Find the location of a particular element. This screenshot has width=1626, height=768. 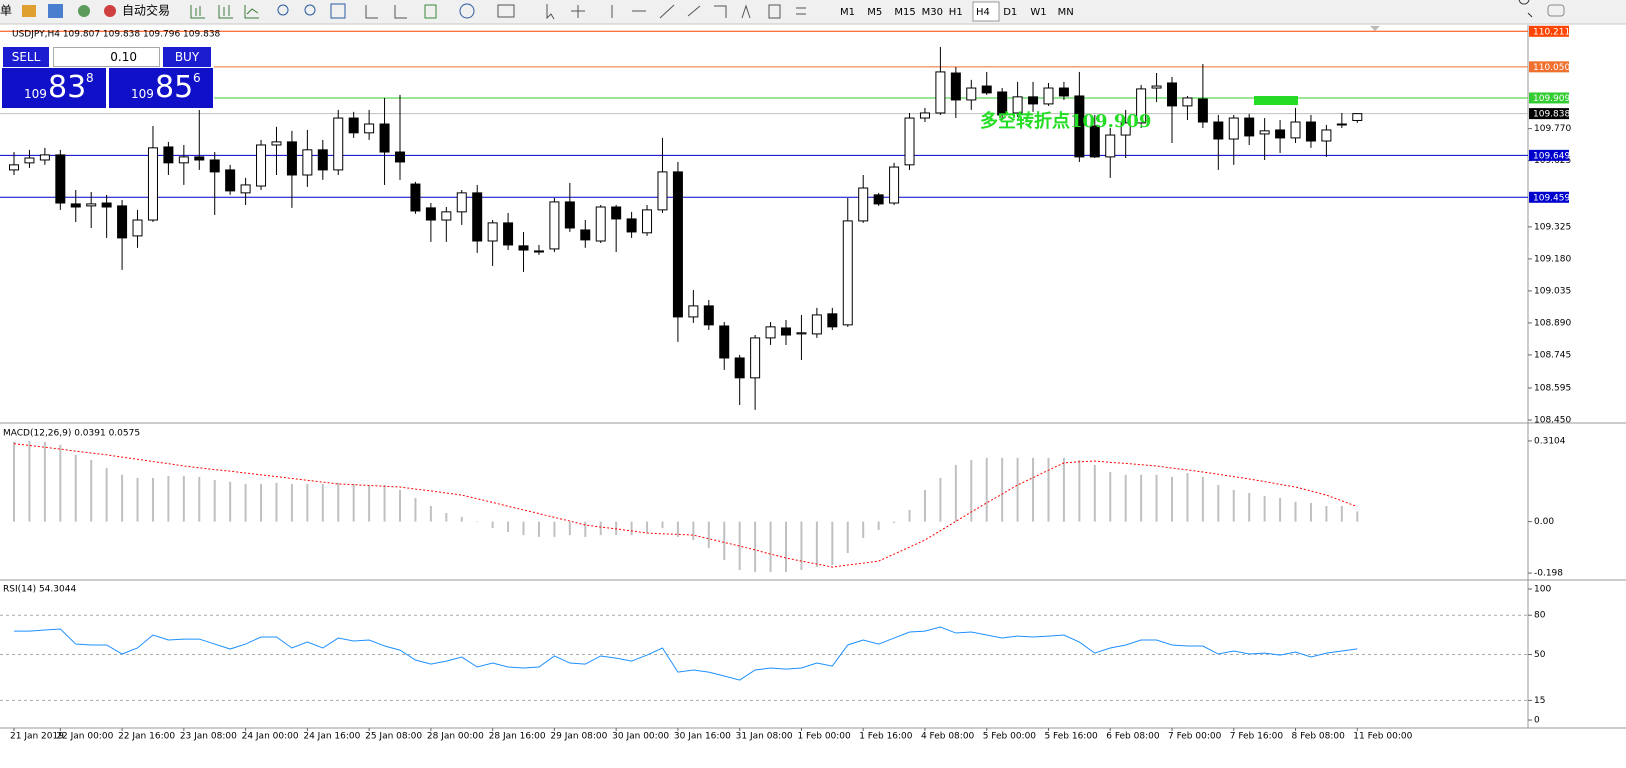

x-tick-label: 22 Jan 00:00 is located at coordinates (84, 737).